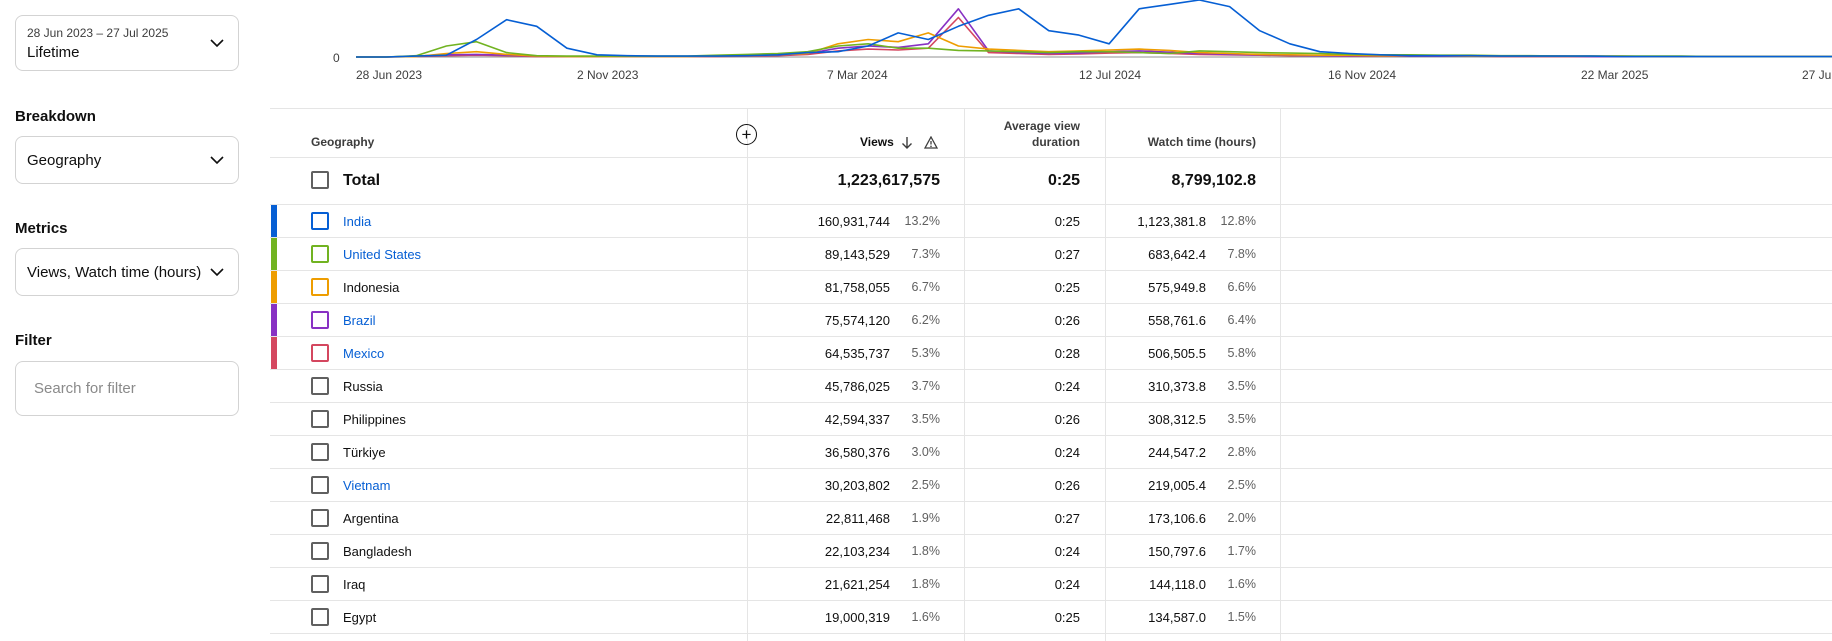  Describe the element at coordinates (931, 144) in the screenshot. I see `warning-icon` at that location.